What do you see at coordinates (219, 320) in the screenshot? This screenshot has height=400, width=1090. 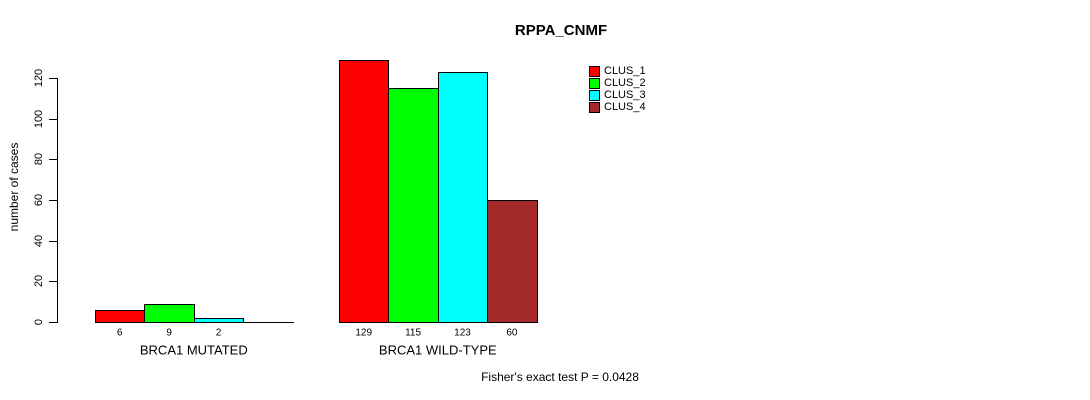 I see `bar-clus_3-group1` at bounding box center [219, 320].